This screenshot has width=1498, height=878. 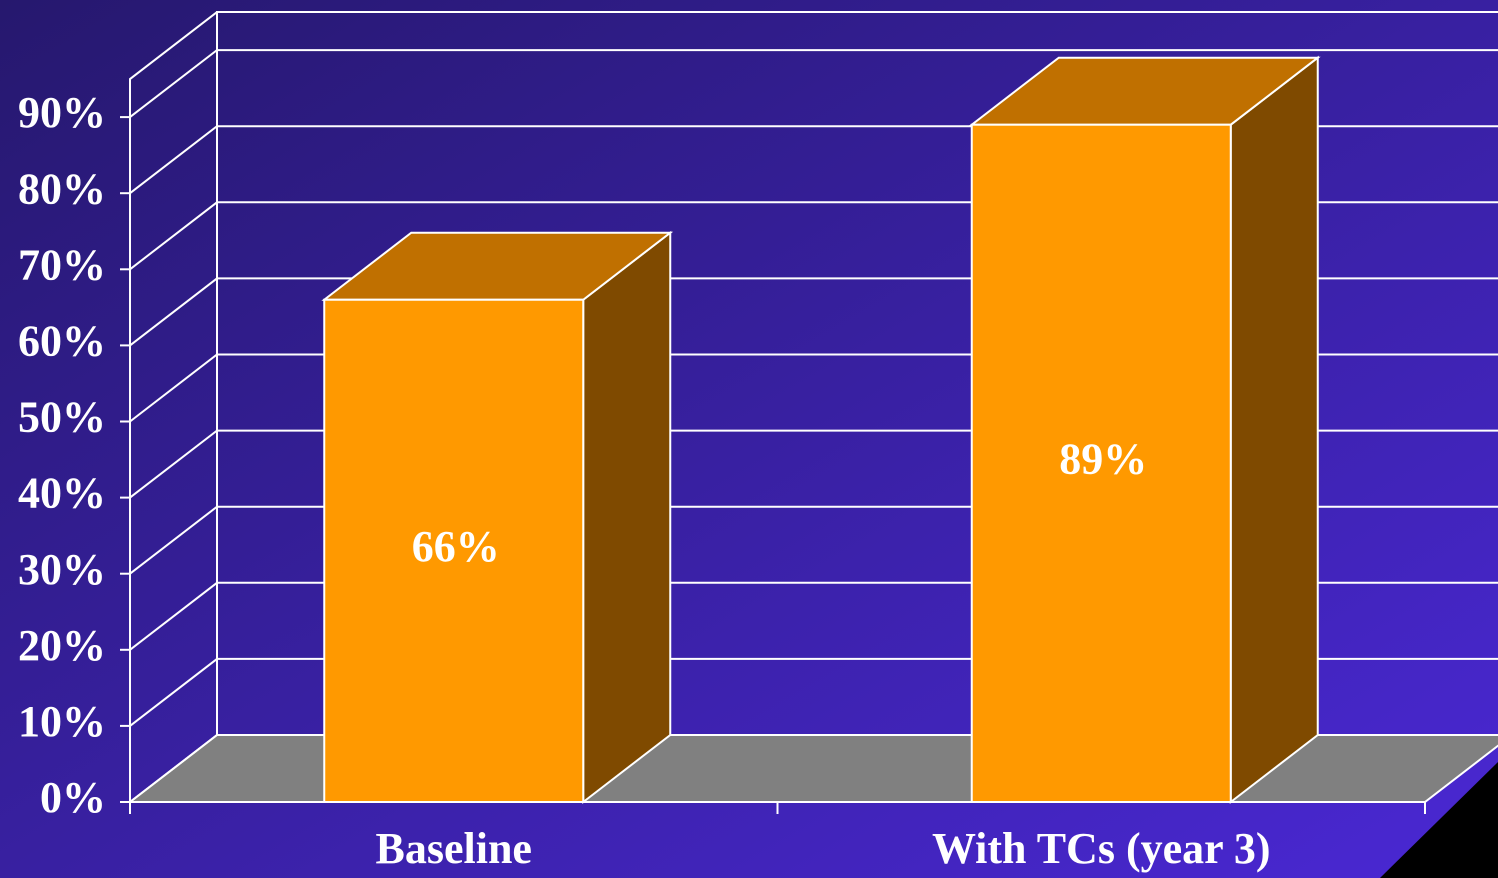 I want to click on y-tick-label: 20%, so click(x=62, y=645).